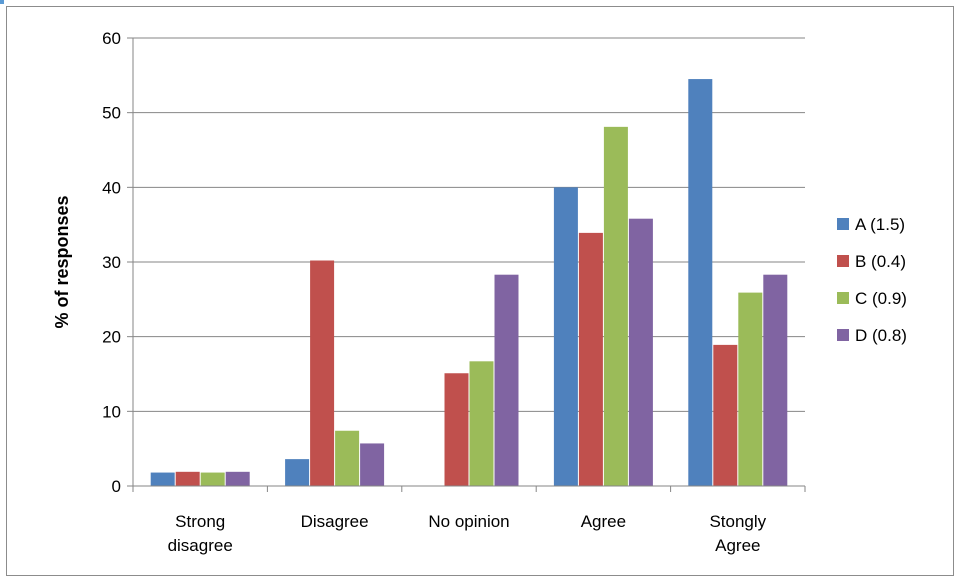 This screenshot has height=579, width=958. I want to click on y-tick-label: 60, so click(111, 38).